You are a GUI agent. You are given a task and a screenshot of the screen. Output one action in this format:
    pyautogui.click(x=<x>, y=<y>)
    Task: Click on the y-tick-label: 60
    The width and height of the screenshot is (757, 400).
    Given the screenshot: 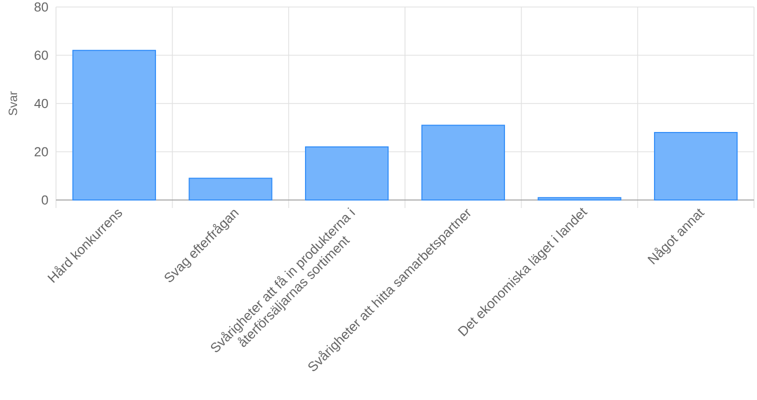 What is the action you would take?
    pyautogui.click(x=41, y=55)
    